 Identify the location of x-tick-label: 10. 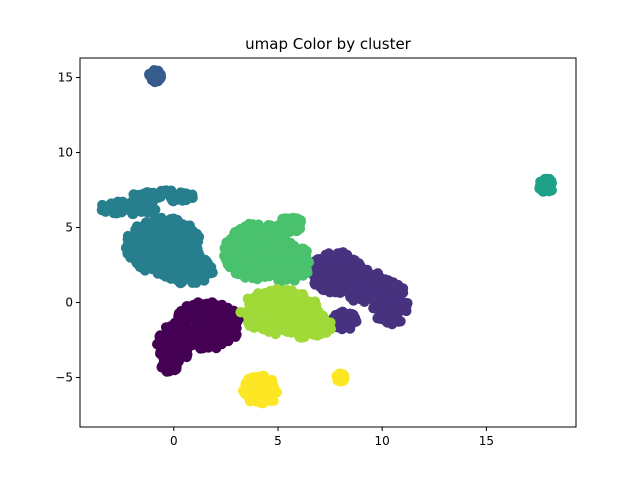
(382, 441).